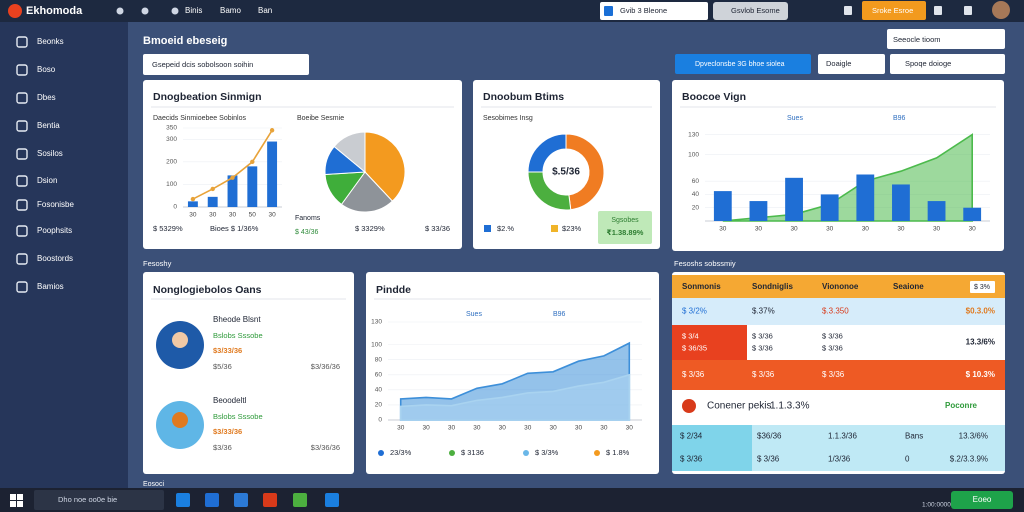 The height and width of the screenshot is (512, 1024). What do you see at coordinates (625, 220) in the screenshot?
I see `badge-title: Sgsobes` at bounding box center [625, 220].